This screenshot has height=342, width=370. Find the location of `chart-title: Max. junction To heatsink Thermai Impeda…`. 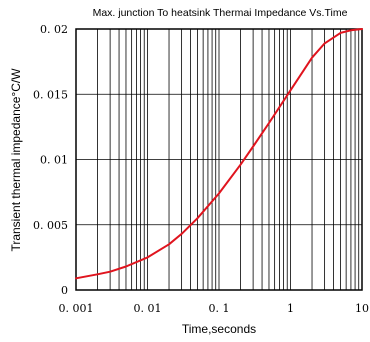

chart-title: Max. junction To heatsink Thermai Impeda… is located at coordinates (220, 13).